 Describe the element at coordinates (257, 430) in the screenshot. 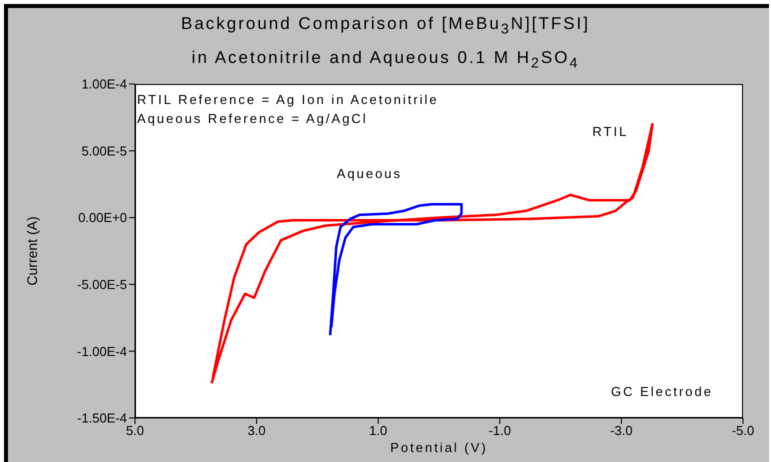

I see `x-tick-label: 3.0` at that location.